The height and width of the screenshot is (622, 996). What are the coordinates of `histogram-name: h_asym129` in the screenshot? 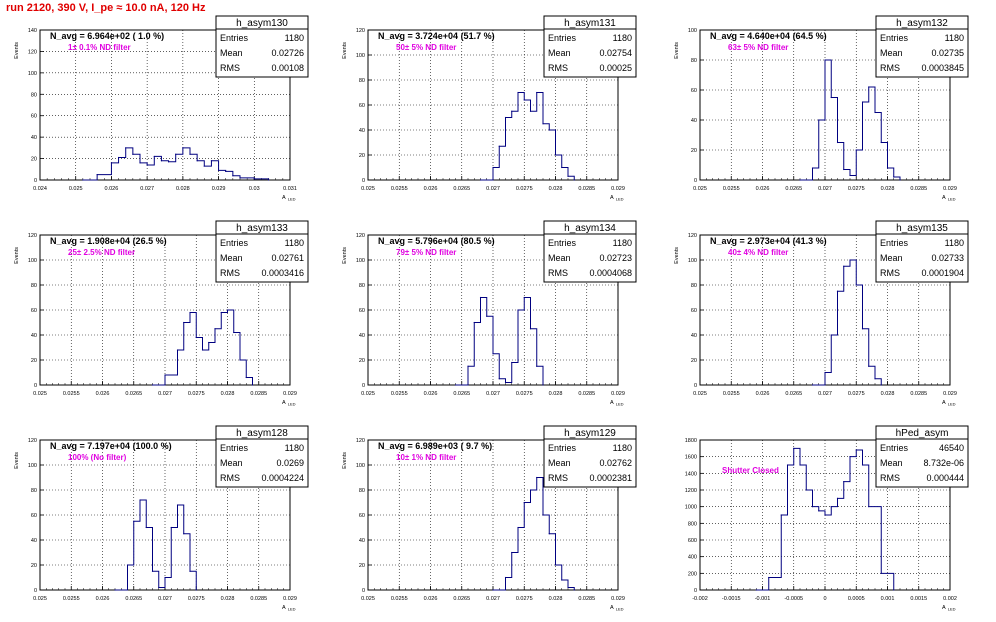 It's located at (590, 433).